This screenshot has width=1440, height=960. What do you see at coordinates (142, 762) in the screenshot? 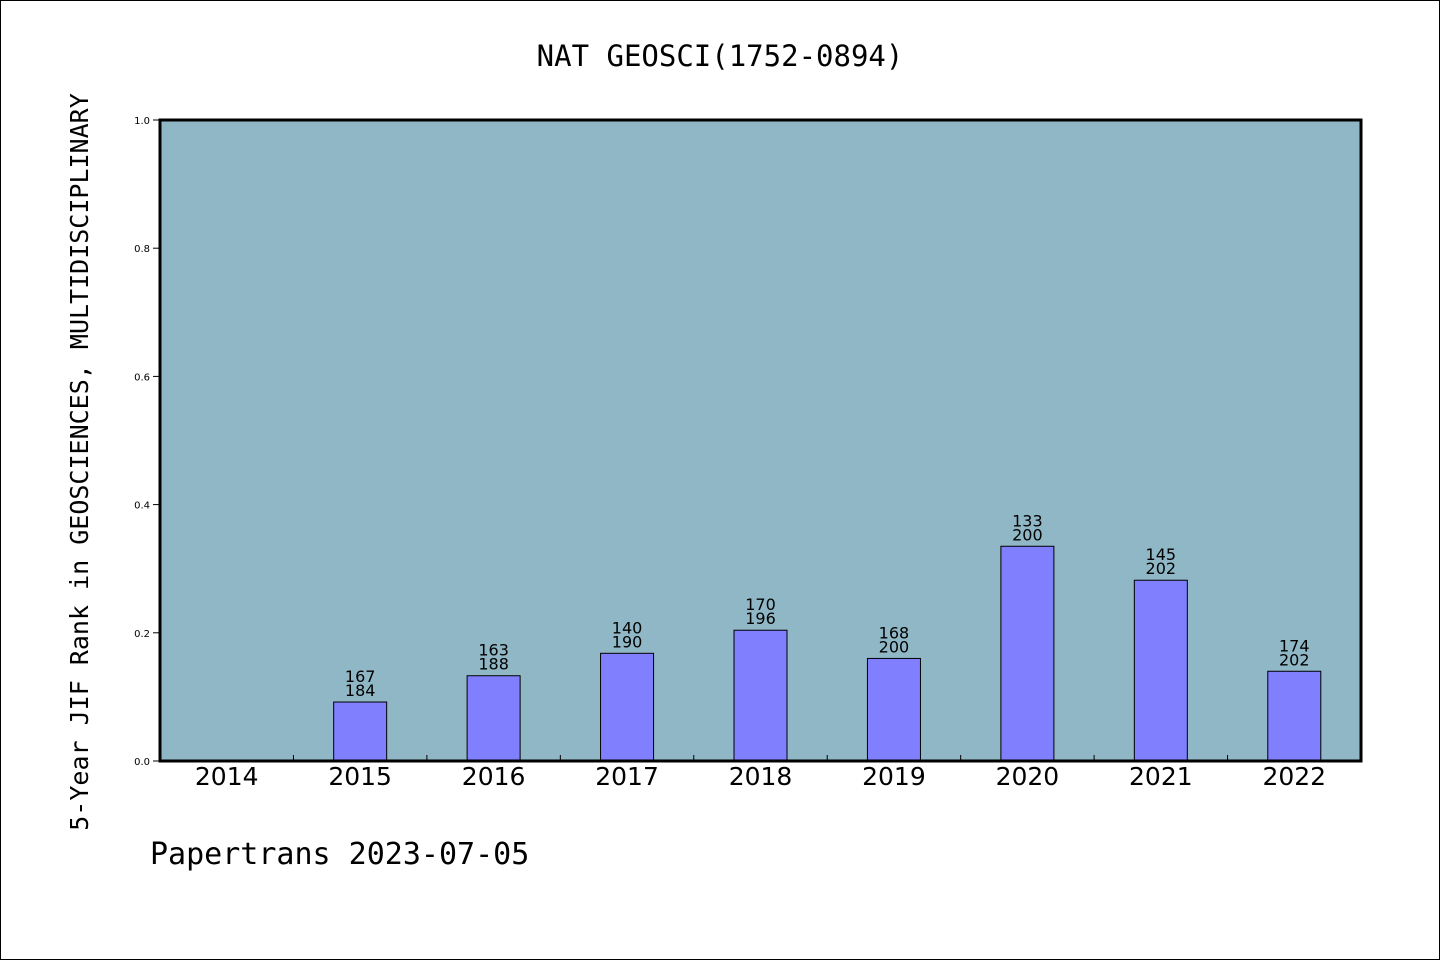
I see `y-tick-label: 0.0` at bounding box center [142, 762].